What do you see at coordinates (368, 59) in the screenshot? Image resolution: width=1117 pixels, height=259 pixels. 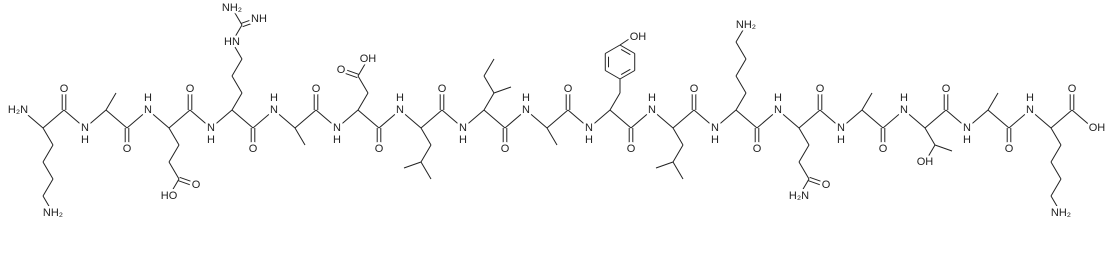 I see `atom-label: OH` at bounding box center [368, 59].